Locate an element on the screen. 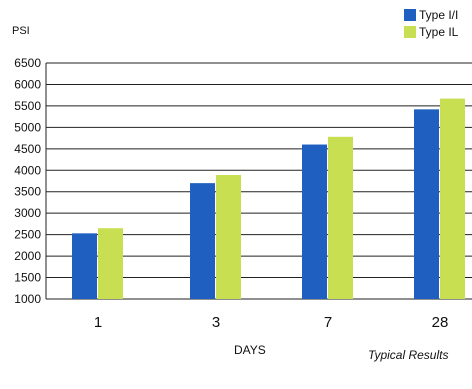 The image size is (472, 389). y-tick-label: 3500 is located at coordinates (27, 192).